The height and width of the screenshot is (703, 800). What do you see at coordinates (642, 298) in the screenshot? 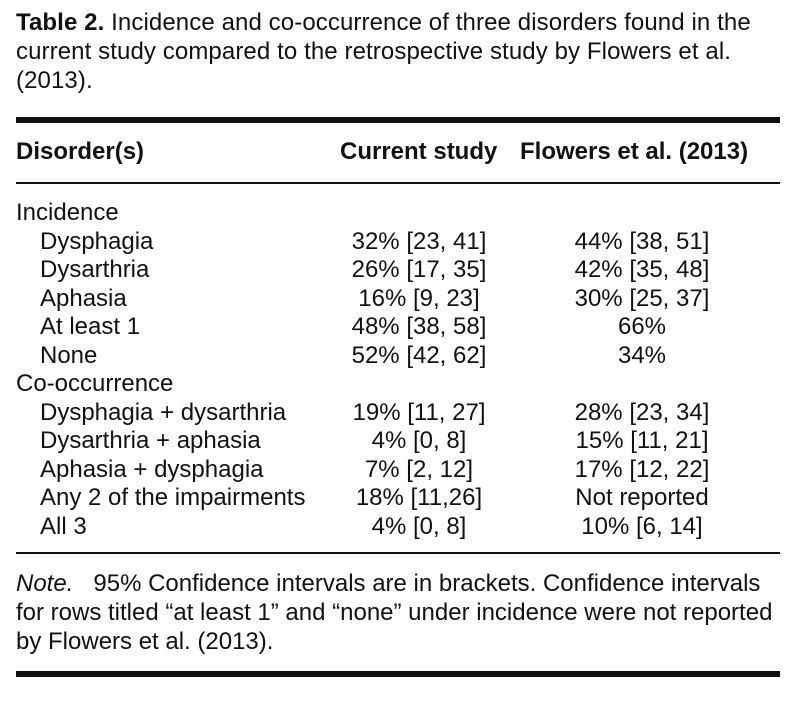
I see `flowers-cell: 30% [25, 37]` at bounding box center [642, 298].